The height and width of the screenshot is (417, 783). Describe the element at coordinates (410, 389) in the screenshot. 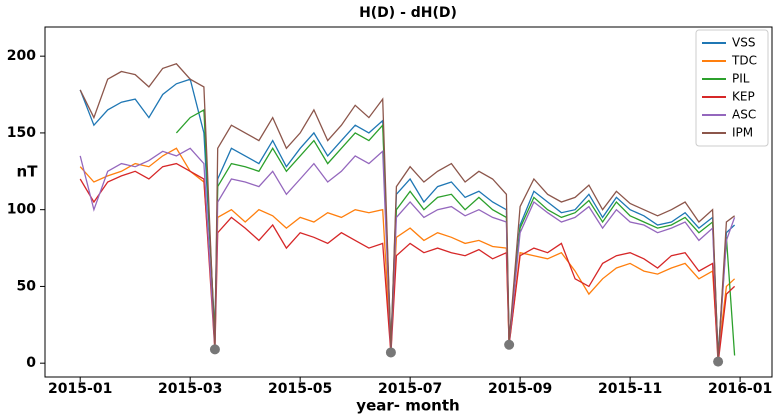

I see `x-tick-label: 2015-07` at that location.